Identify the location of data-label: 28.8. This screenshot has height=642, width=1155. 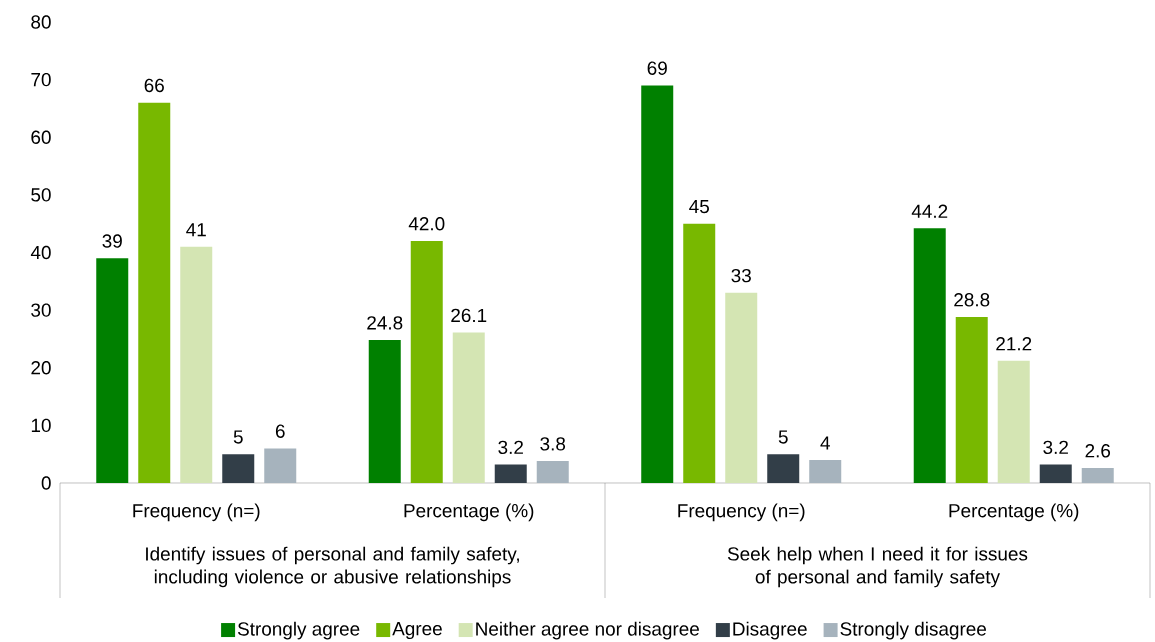
(972, 300).